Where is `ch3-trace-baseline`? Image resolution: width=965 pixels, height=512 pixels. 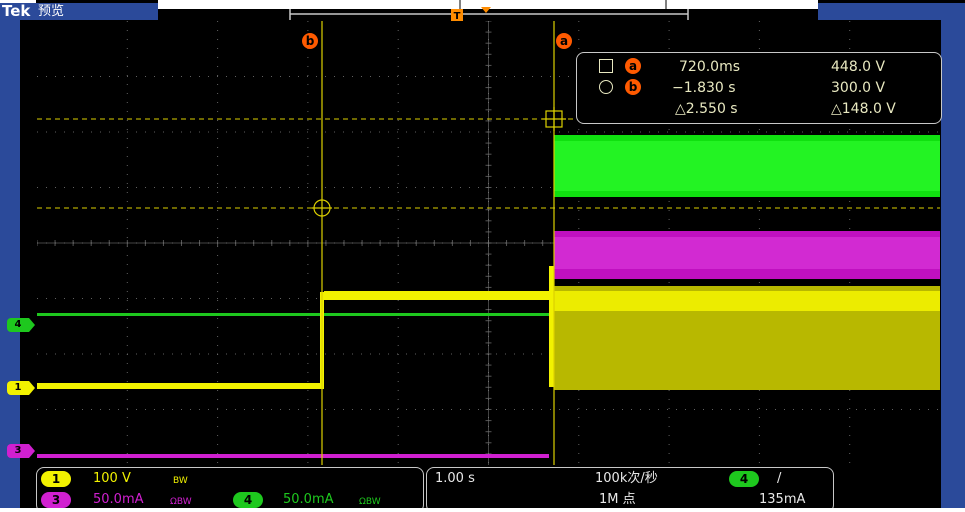 ch3-trace-baseline is located at coordinates (293, 456).